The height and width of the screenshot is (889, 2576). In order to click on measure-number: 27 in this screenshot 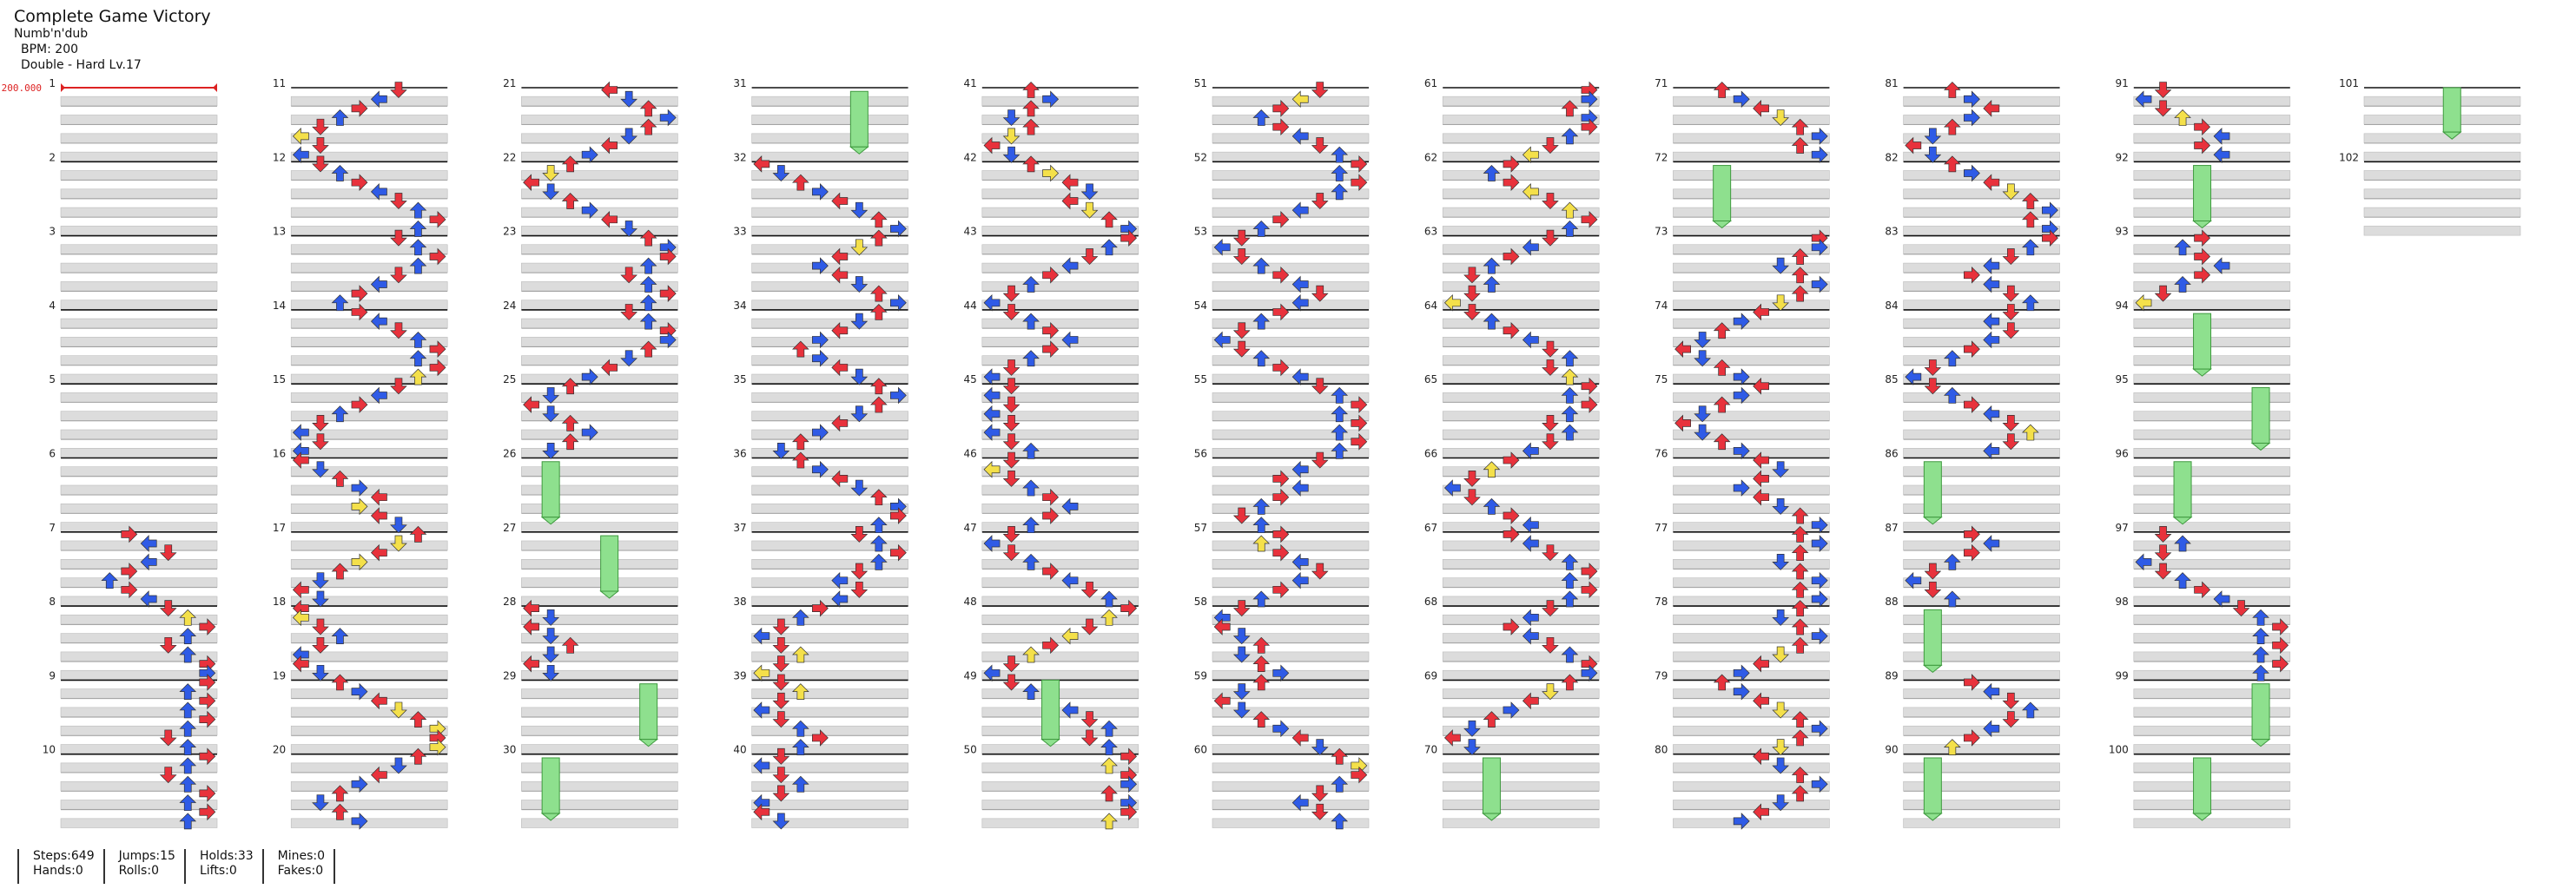, I will do `click(509, 528)`.